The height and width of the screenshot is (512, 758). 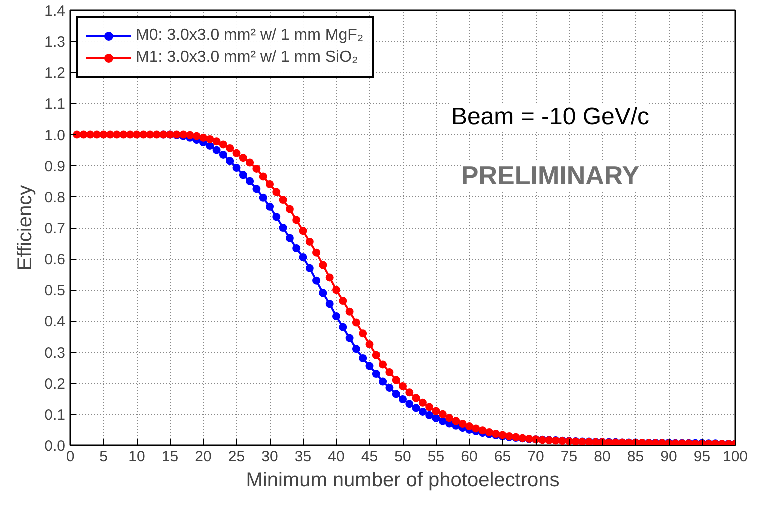 What do you see at coordinates (403, 481) in the screenshot?
I see `x-axis-title: Minimum number of photoelectrons` at bounding box center [403, 481].